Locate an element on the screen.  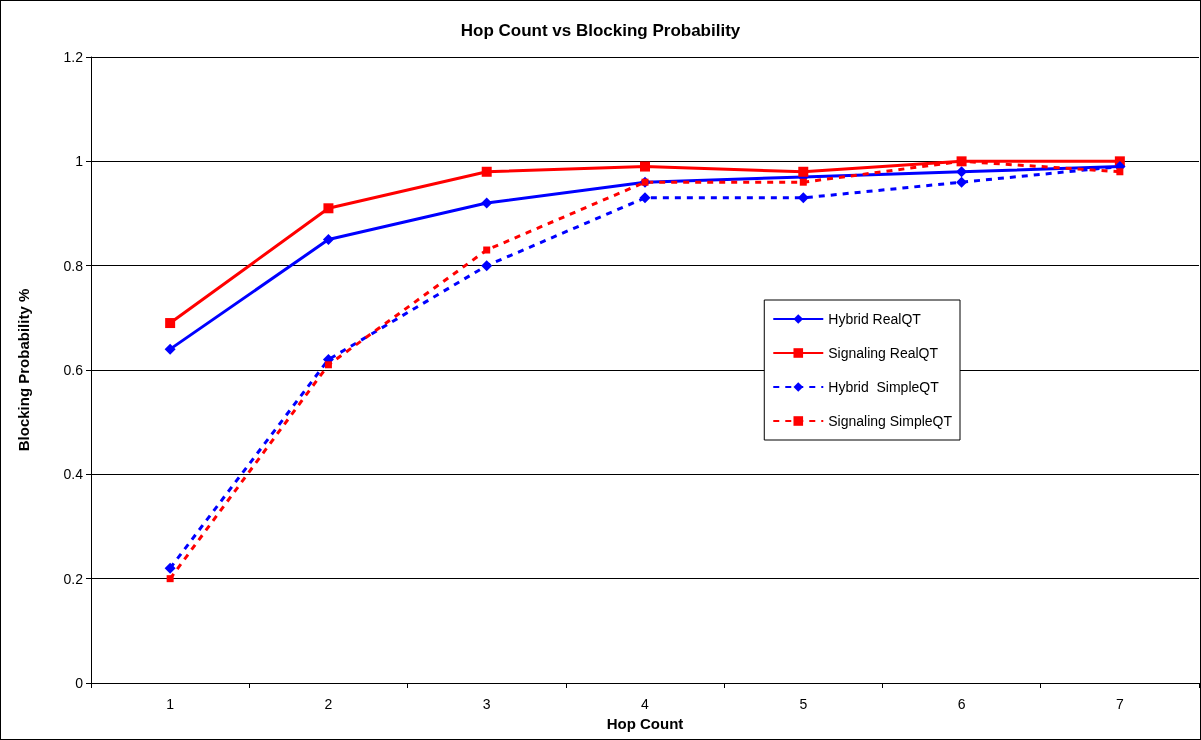
legend-label: Hybrid SimpleQT is located at coordinates (884, 387).